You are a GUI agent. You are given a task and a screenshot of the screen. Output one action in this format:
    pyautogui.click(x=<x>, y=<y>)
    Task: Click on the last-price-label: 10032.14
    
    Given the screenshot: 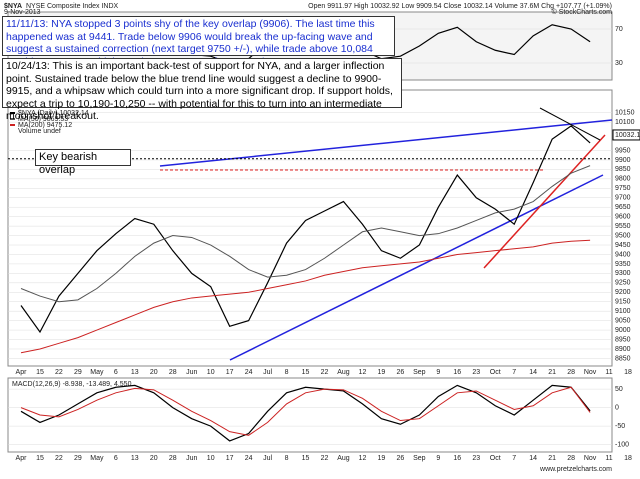 What is the action you would take?
    pyautogui.click(x=627, y=135)
    